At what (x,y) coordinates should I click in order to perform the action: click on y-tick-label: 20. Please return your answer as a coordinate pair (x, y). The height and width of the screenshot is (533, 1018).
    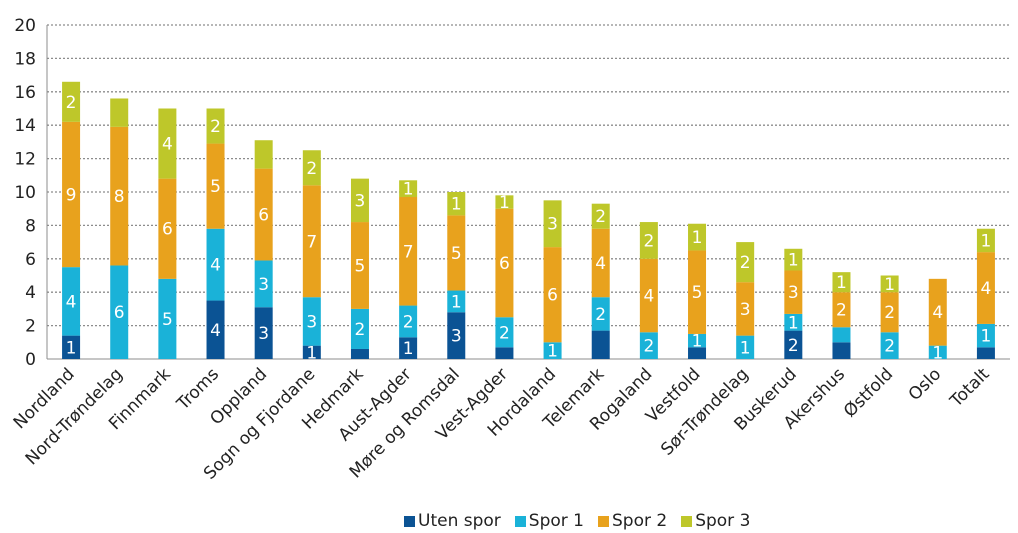
    Looking at the image, I should click on (25, 26).